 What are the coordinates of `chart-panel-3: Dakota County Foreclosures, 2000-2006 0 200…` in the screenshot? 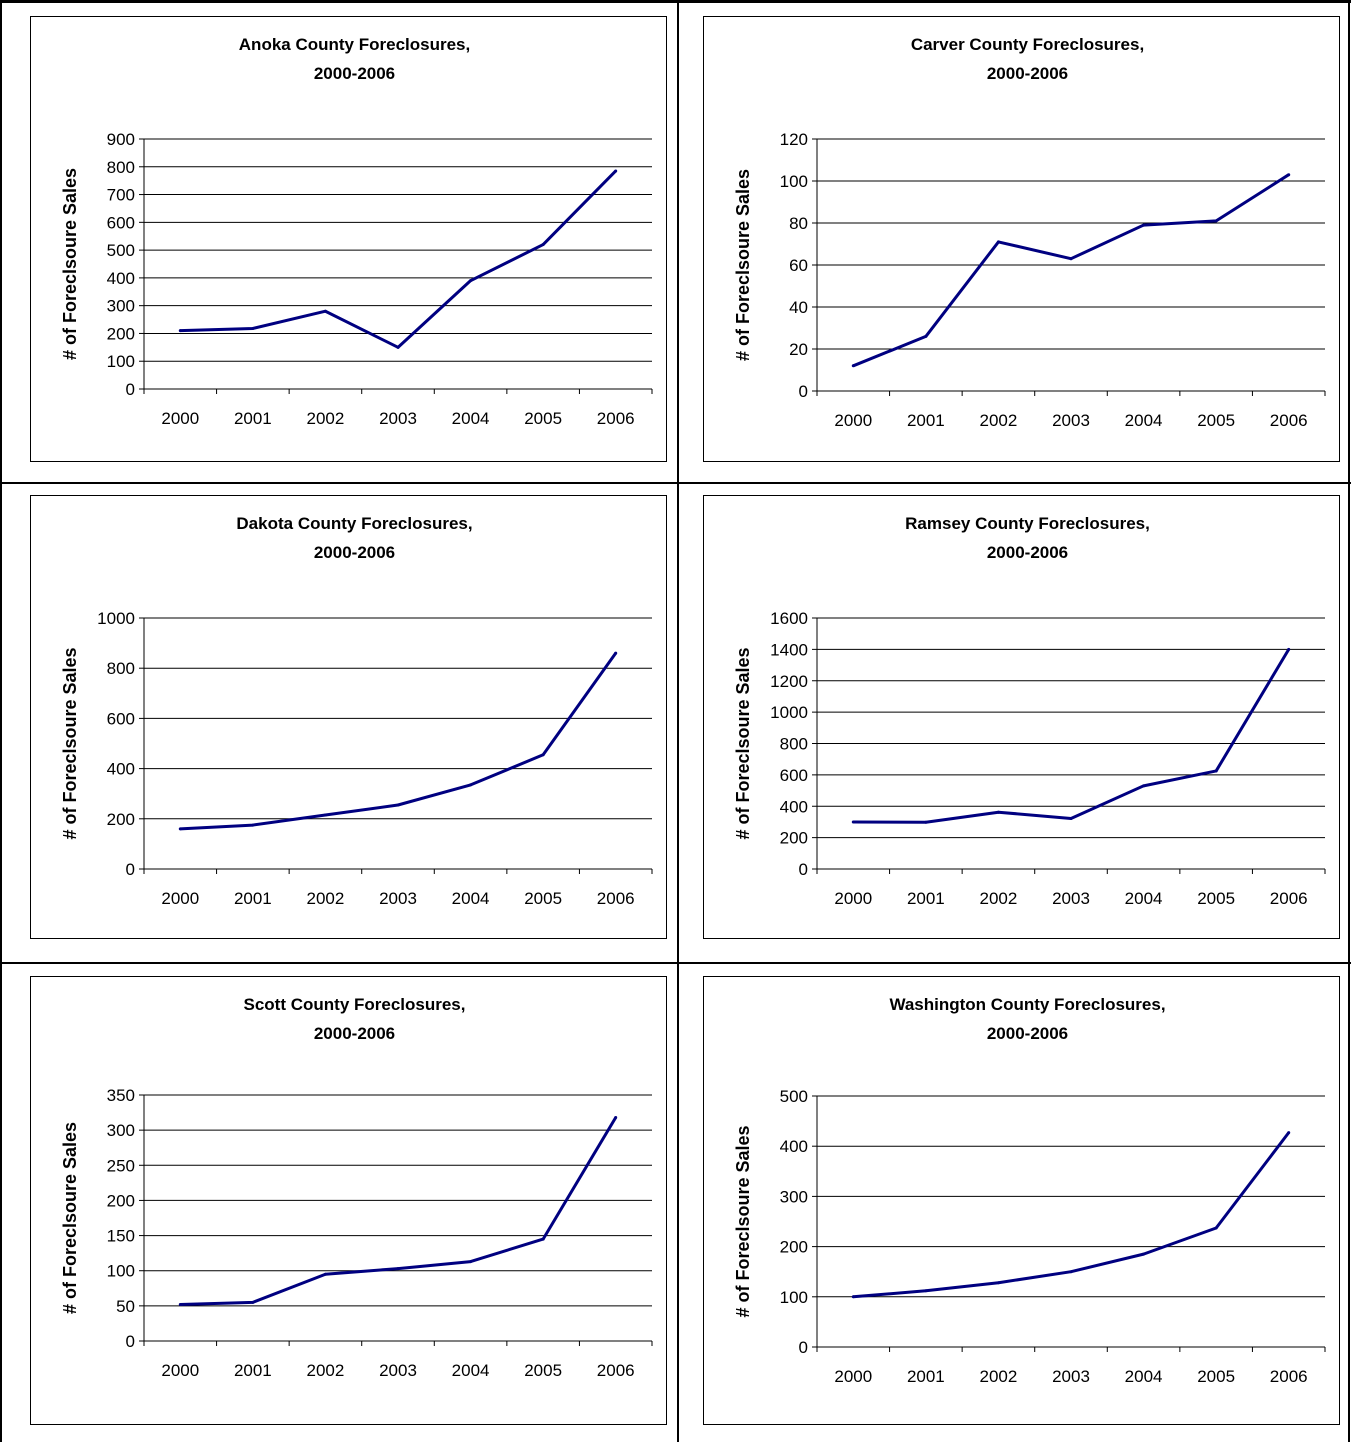 It's located at (348, 717).